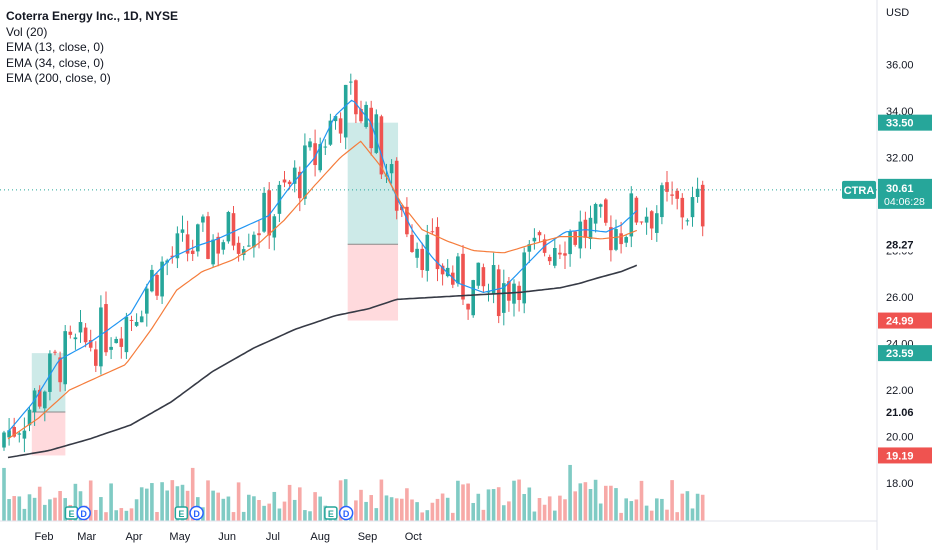 This screenshot has width=932, height=550. What do you see at coordinates (27, 31) in the screenshot?
I see `indicator-vol: Vol (20)` at bounding box center [27, 31].